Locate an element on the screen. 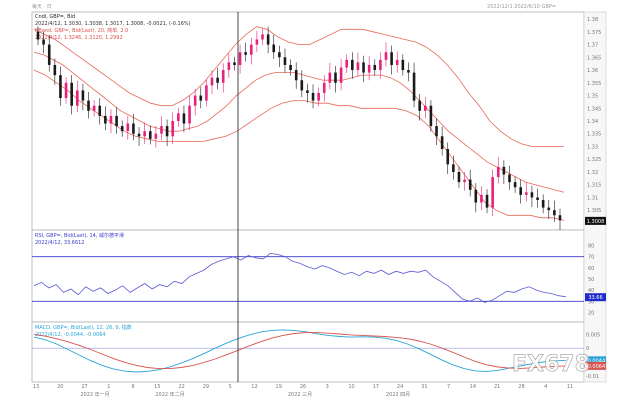 The height and width of the screenshot is (400, 640). macd-panel is located at coordinates (308, 352).